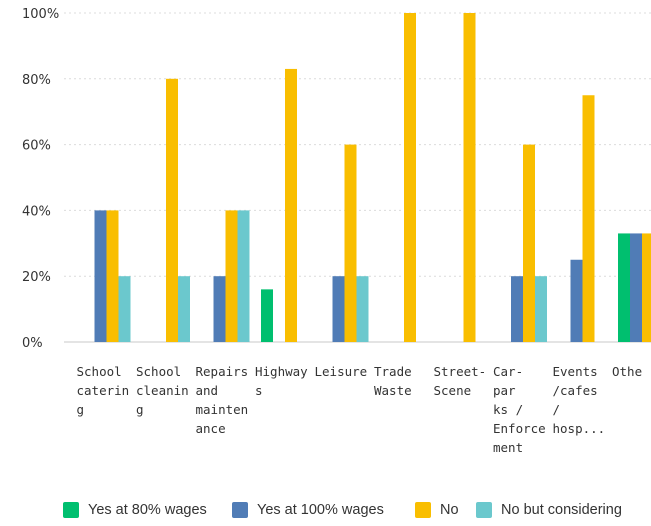  What do you see at coordinates (561, 510) in the screenshot?
I see `legend-label: No but considering` at bounding box center [561, 510].